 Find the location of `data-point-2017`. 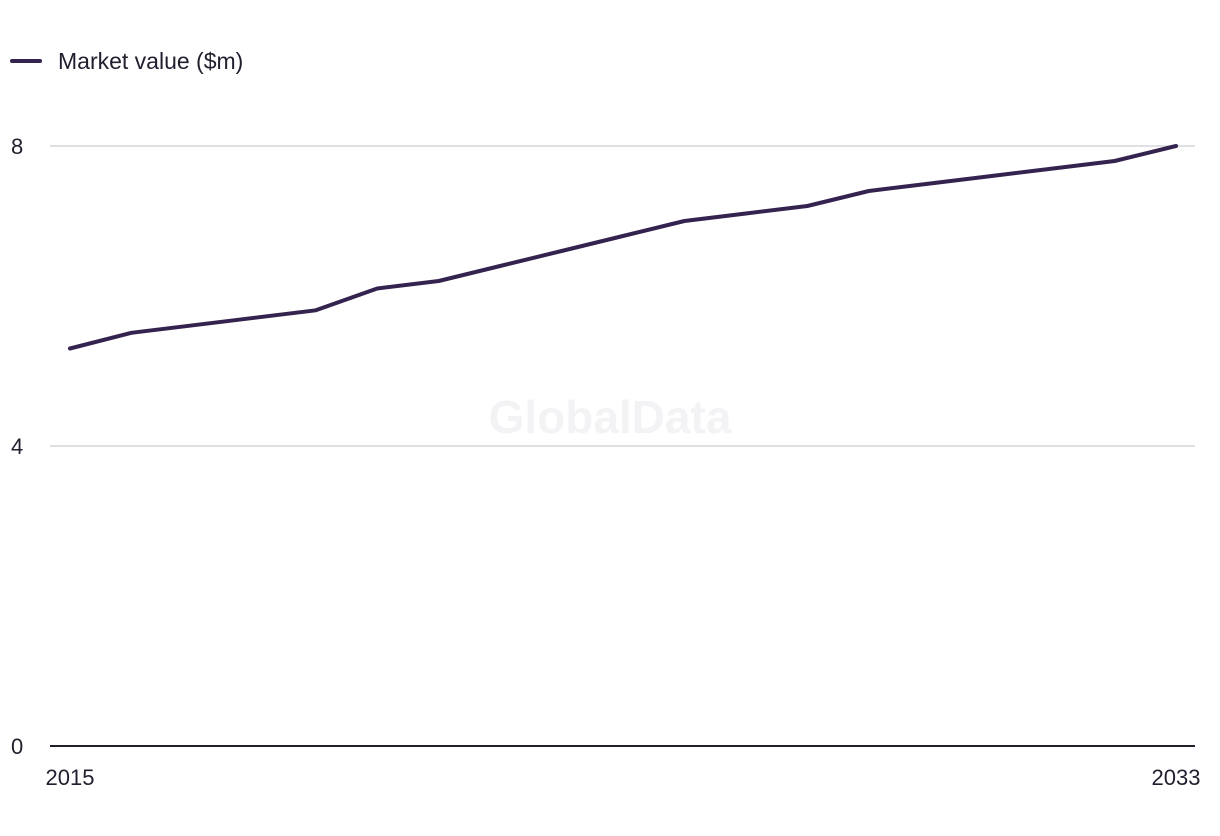

data-point-2017 is located at coordinates (193, 325).